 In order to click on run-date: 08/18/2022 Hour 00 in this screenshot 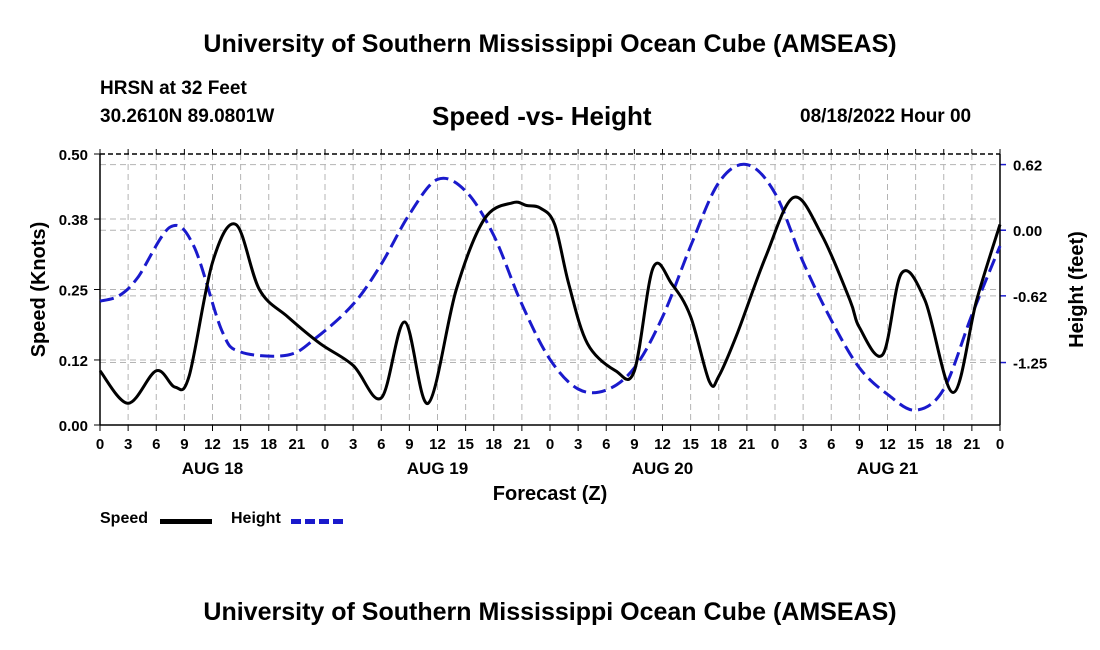, I will do `click(886, 116)`.